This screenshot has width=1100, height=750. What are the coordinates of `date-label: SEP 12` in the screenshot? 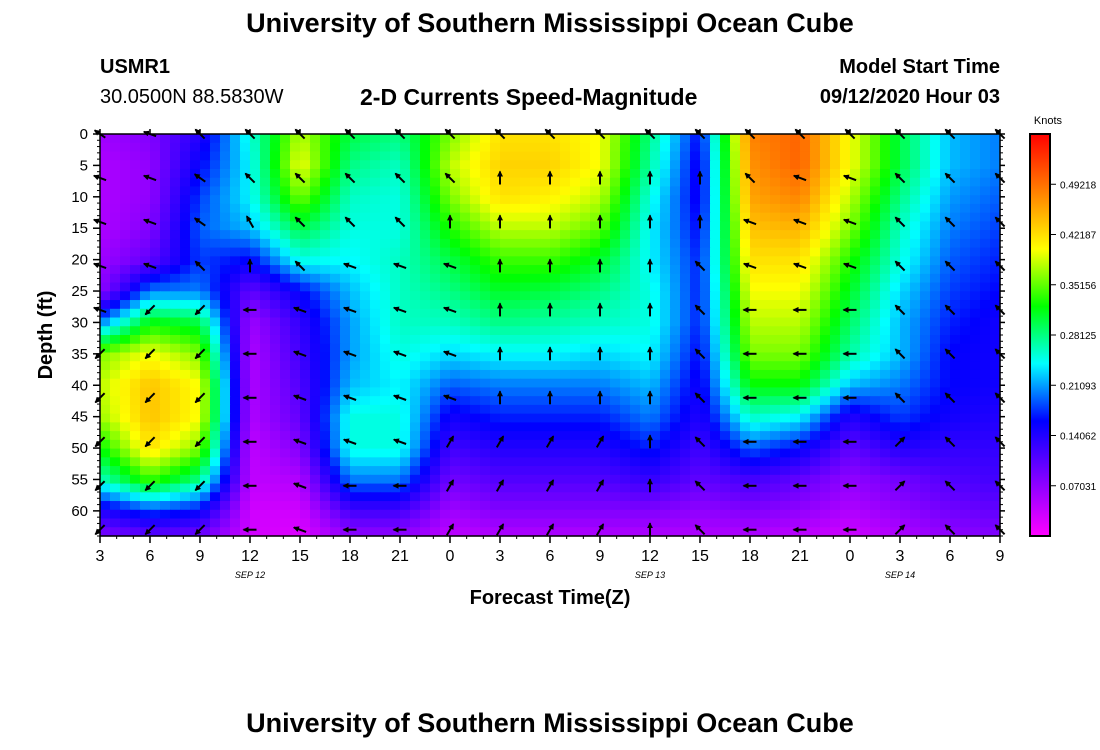 It's located at (250, 575).